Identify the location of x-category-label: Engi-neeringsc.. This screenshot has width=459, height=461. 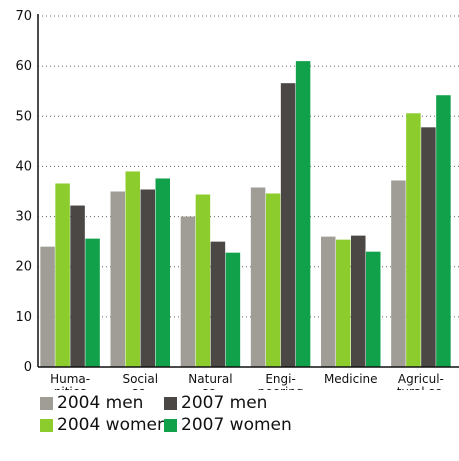
(281, 381).